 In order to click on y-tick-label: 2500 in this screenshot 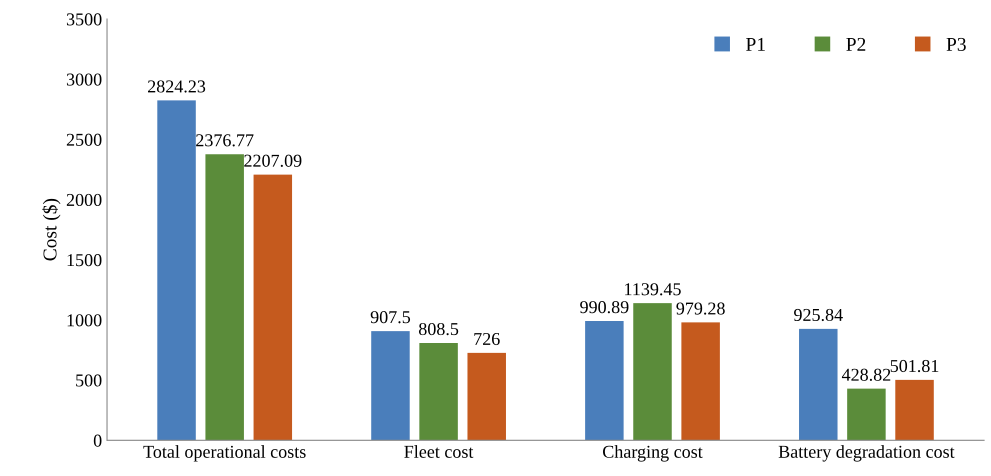, I will do `click(84, 140)`.